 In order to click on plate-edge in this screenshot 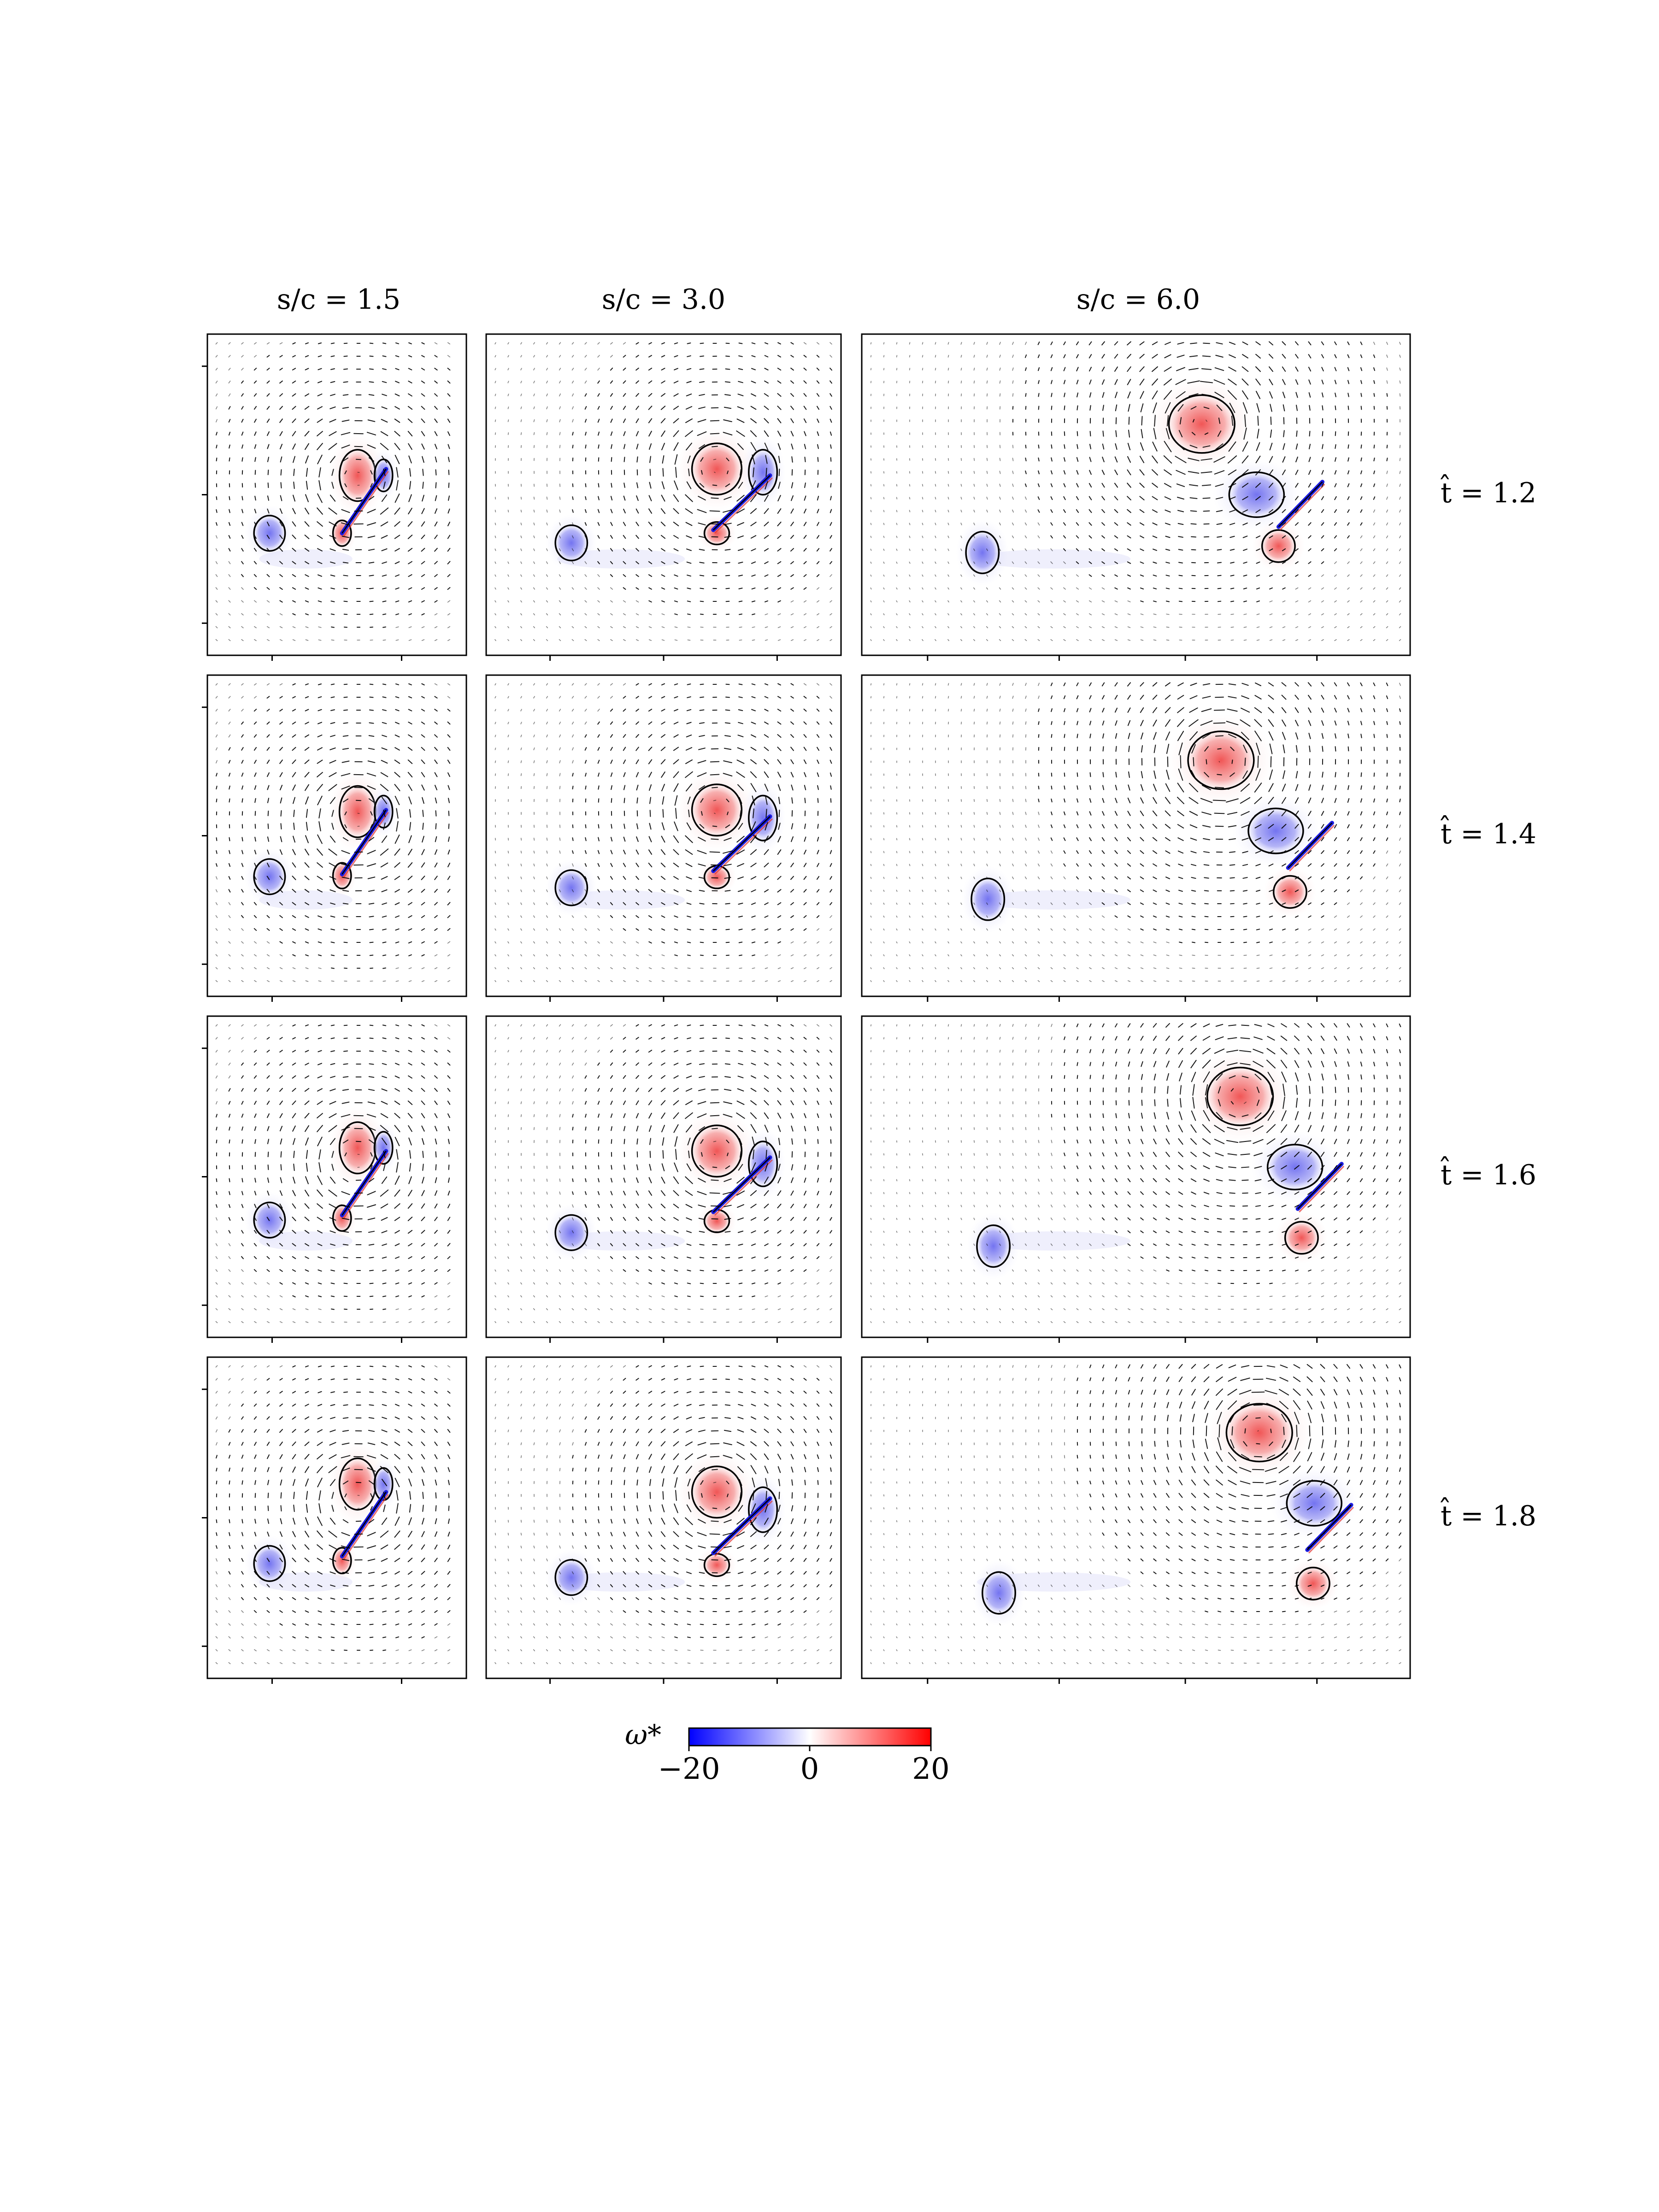, I will do `click(366, 504)`.